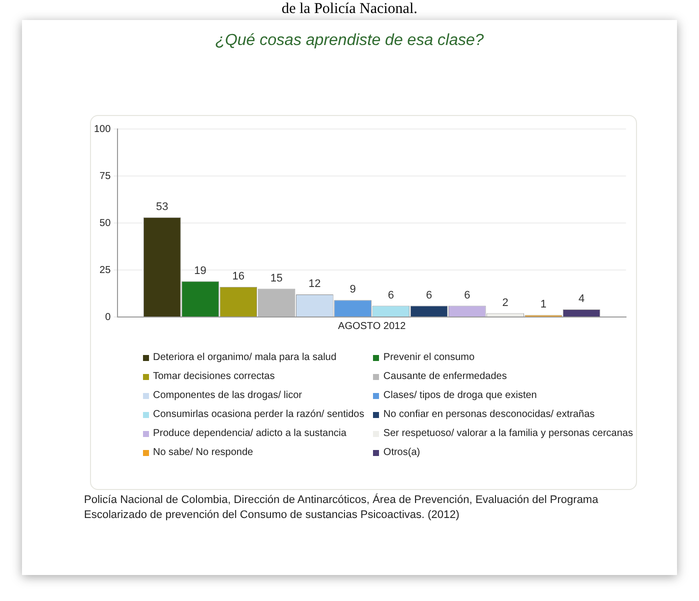 The height and width of the screenshot is (601, 699). Describe the element at coordinates (314, 284) in the screenshot. I see `data-label: 12` at that location.